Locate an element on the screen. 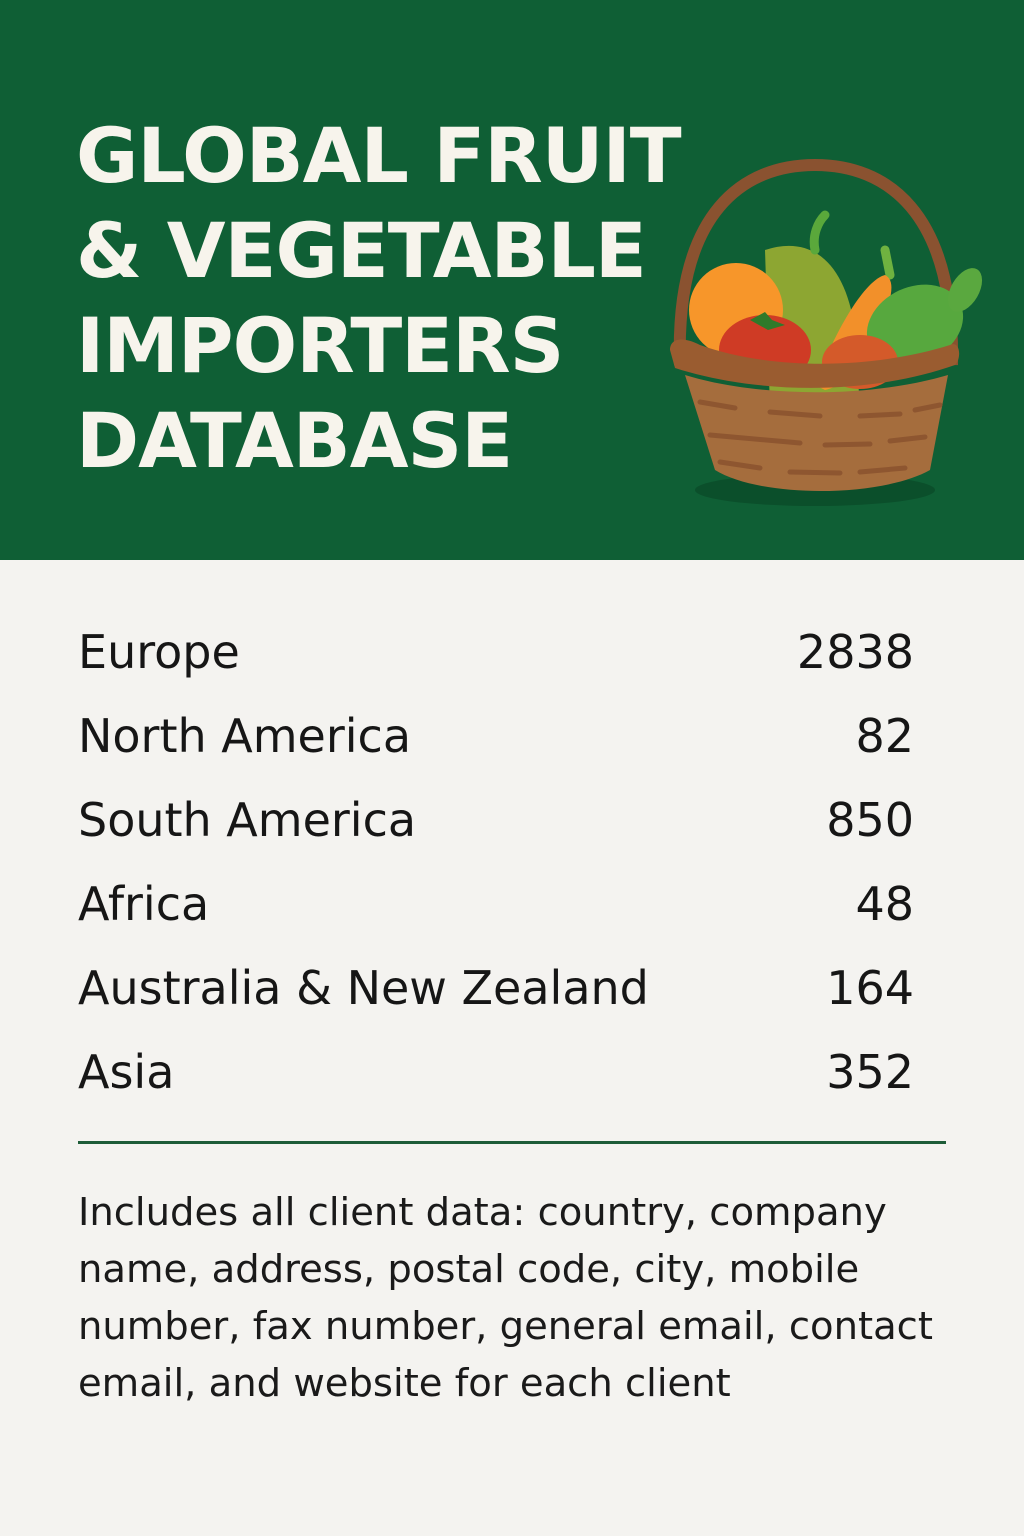 This screenshot has height=1536, width=1024. list-item: South America 850 is located at coordinates (496, 820).